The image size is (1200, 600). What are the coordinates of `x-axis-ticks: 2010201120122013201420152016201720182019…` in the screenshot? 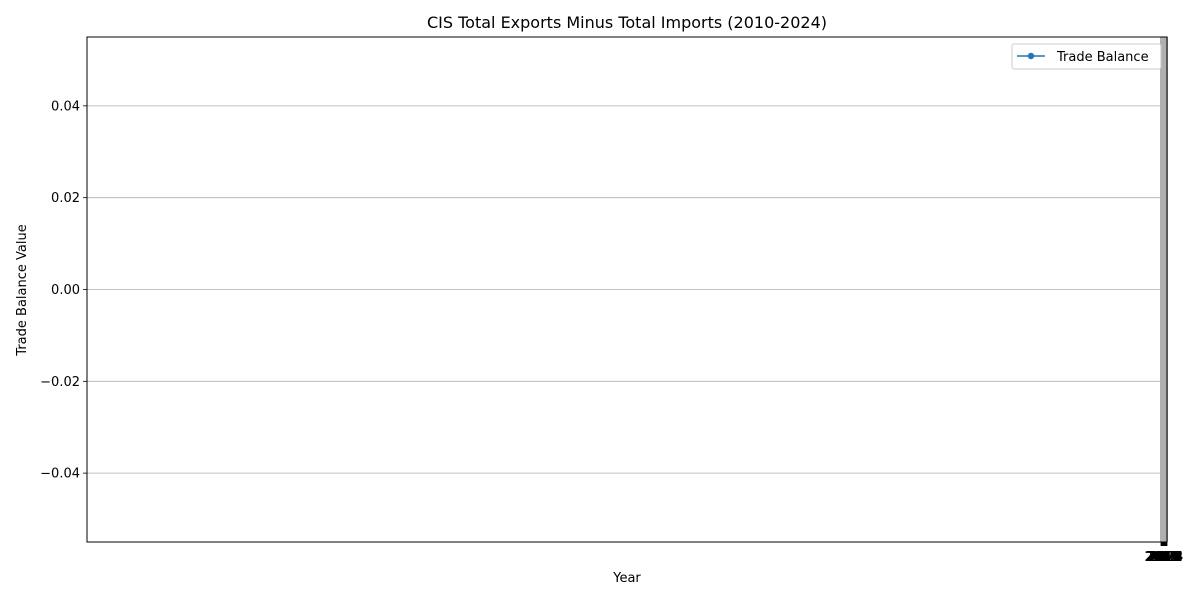 It's located at (1164, 553).